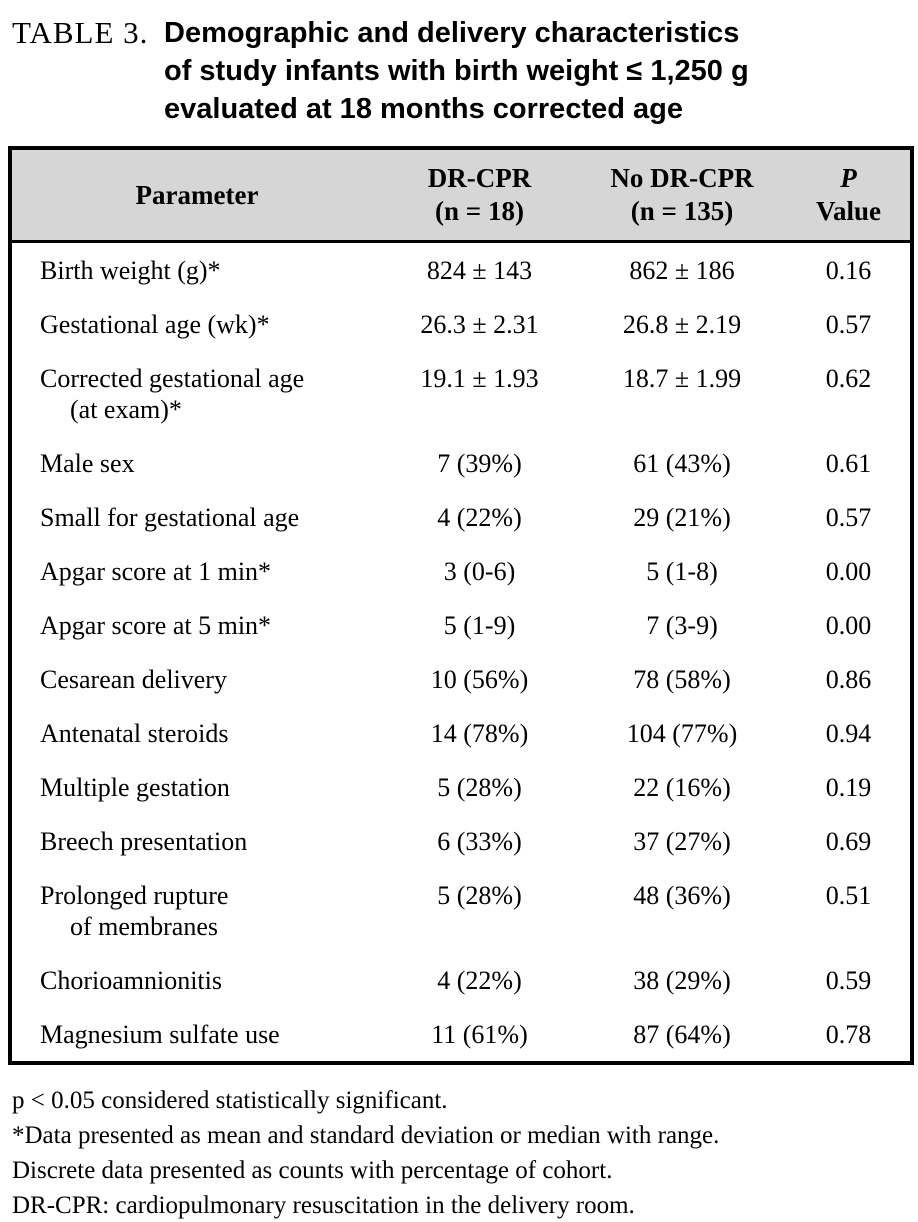 This screenshot has height=1222, width=918. Describe the element at coordinates (682, 679) in the screenshot. I see `nodrcpr-cell: 78 (58%)` at that location.